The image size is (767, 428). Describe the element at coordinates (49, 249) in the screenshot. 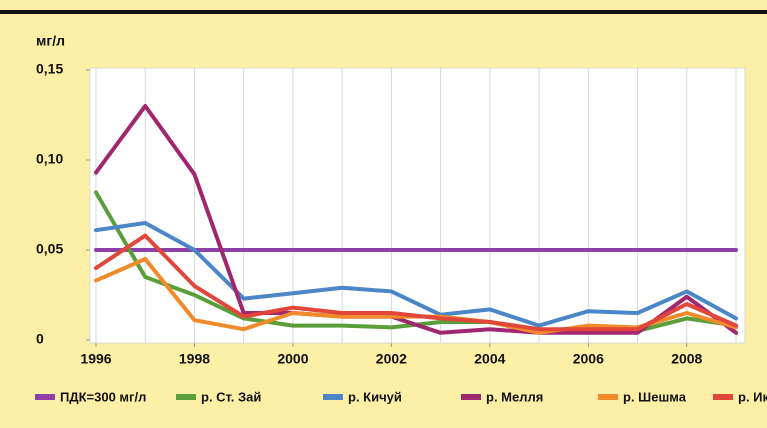

I see `y-tick-label: 0,05` at that location.